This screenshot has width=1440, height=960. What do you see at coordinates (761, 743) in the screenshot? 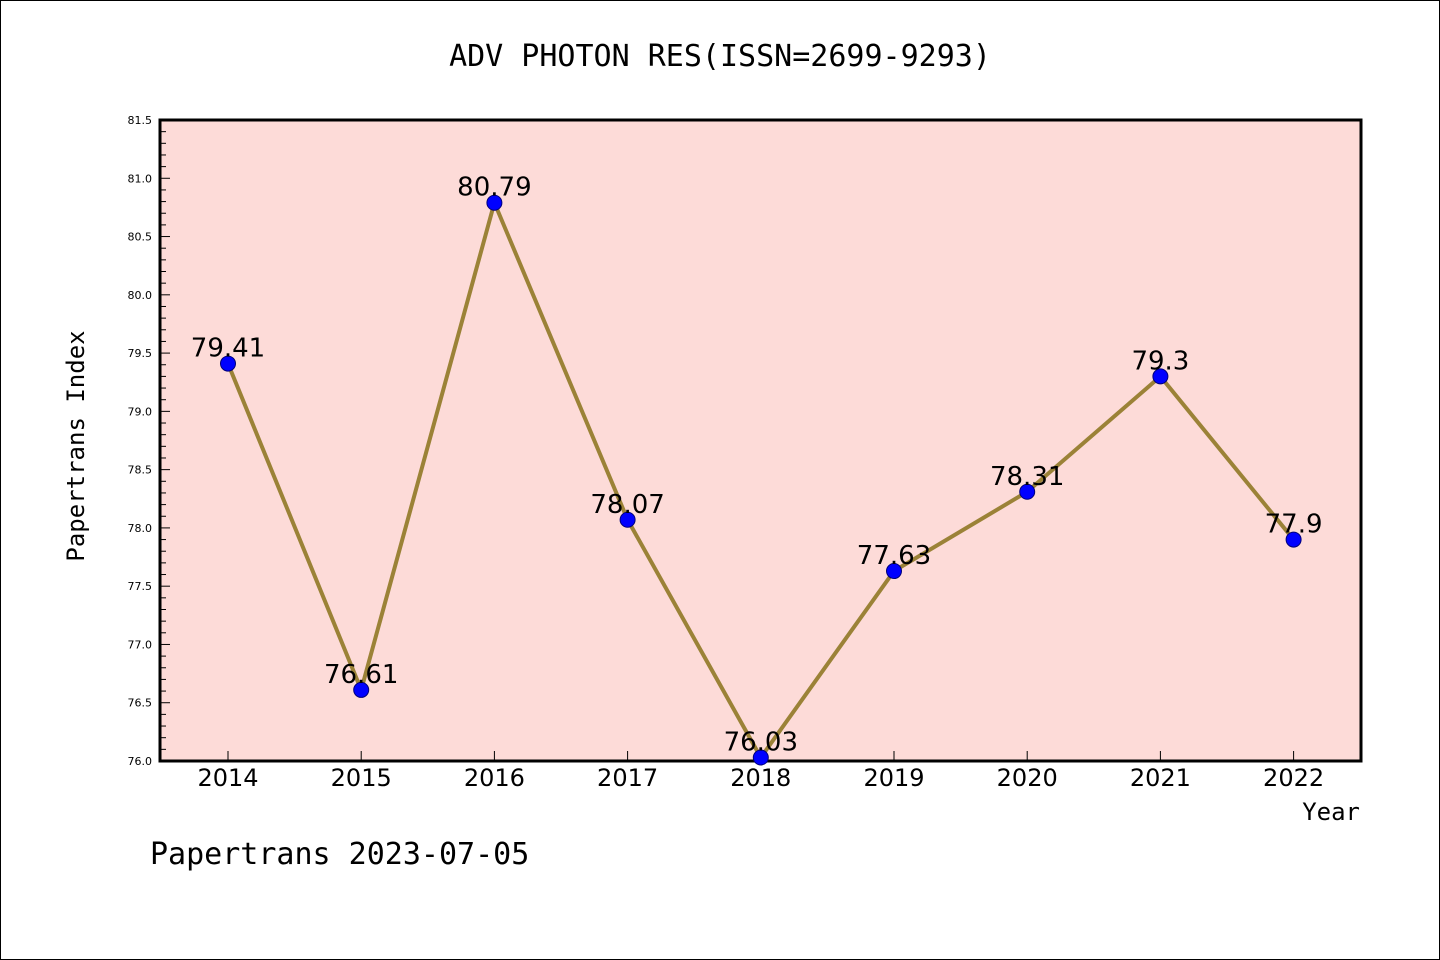
I see `data-value-label: 76.03` at bounding box center [761, 743].